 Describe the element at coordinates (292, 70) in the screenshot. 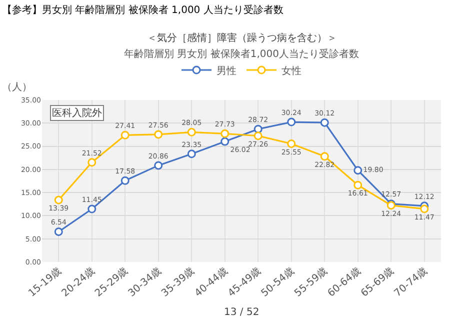

I see `legend-label: 女性` at that location.